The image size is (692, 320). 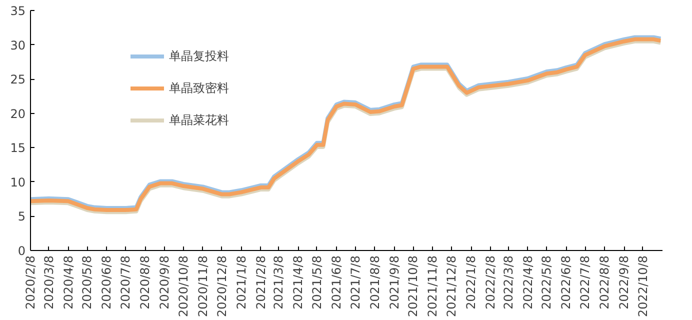 What do you see at coordinates (298, 282) in the screenshot?
I see `x-tick-label: 2021/4/8` at bounding box center [298, 282].